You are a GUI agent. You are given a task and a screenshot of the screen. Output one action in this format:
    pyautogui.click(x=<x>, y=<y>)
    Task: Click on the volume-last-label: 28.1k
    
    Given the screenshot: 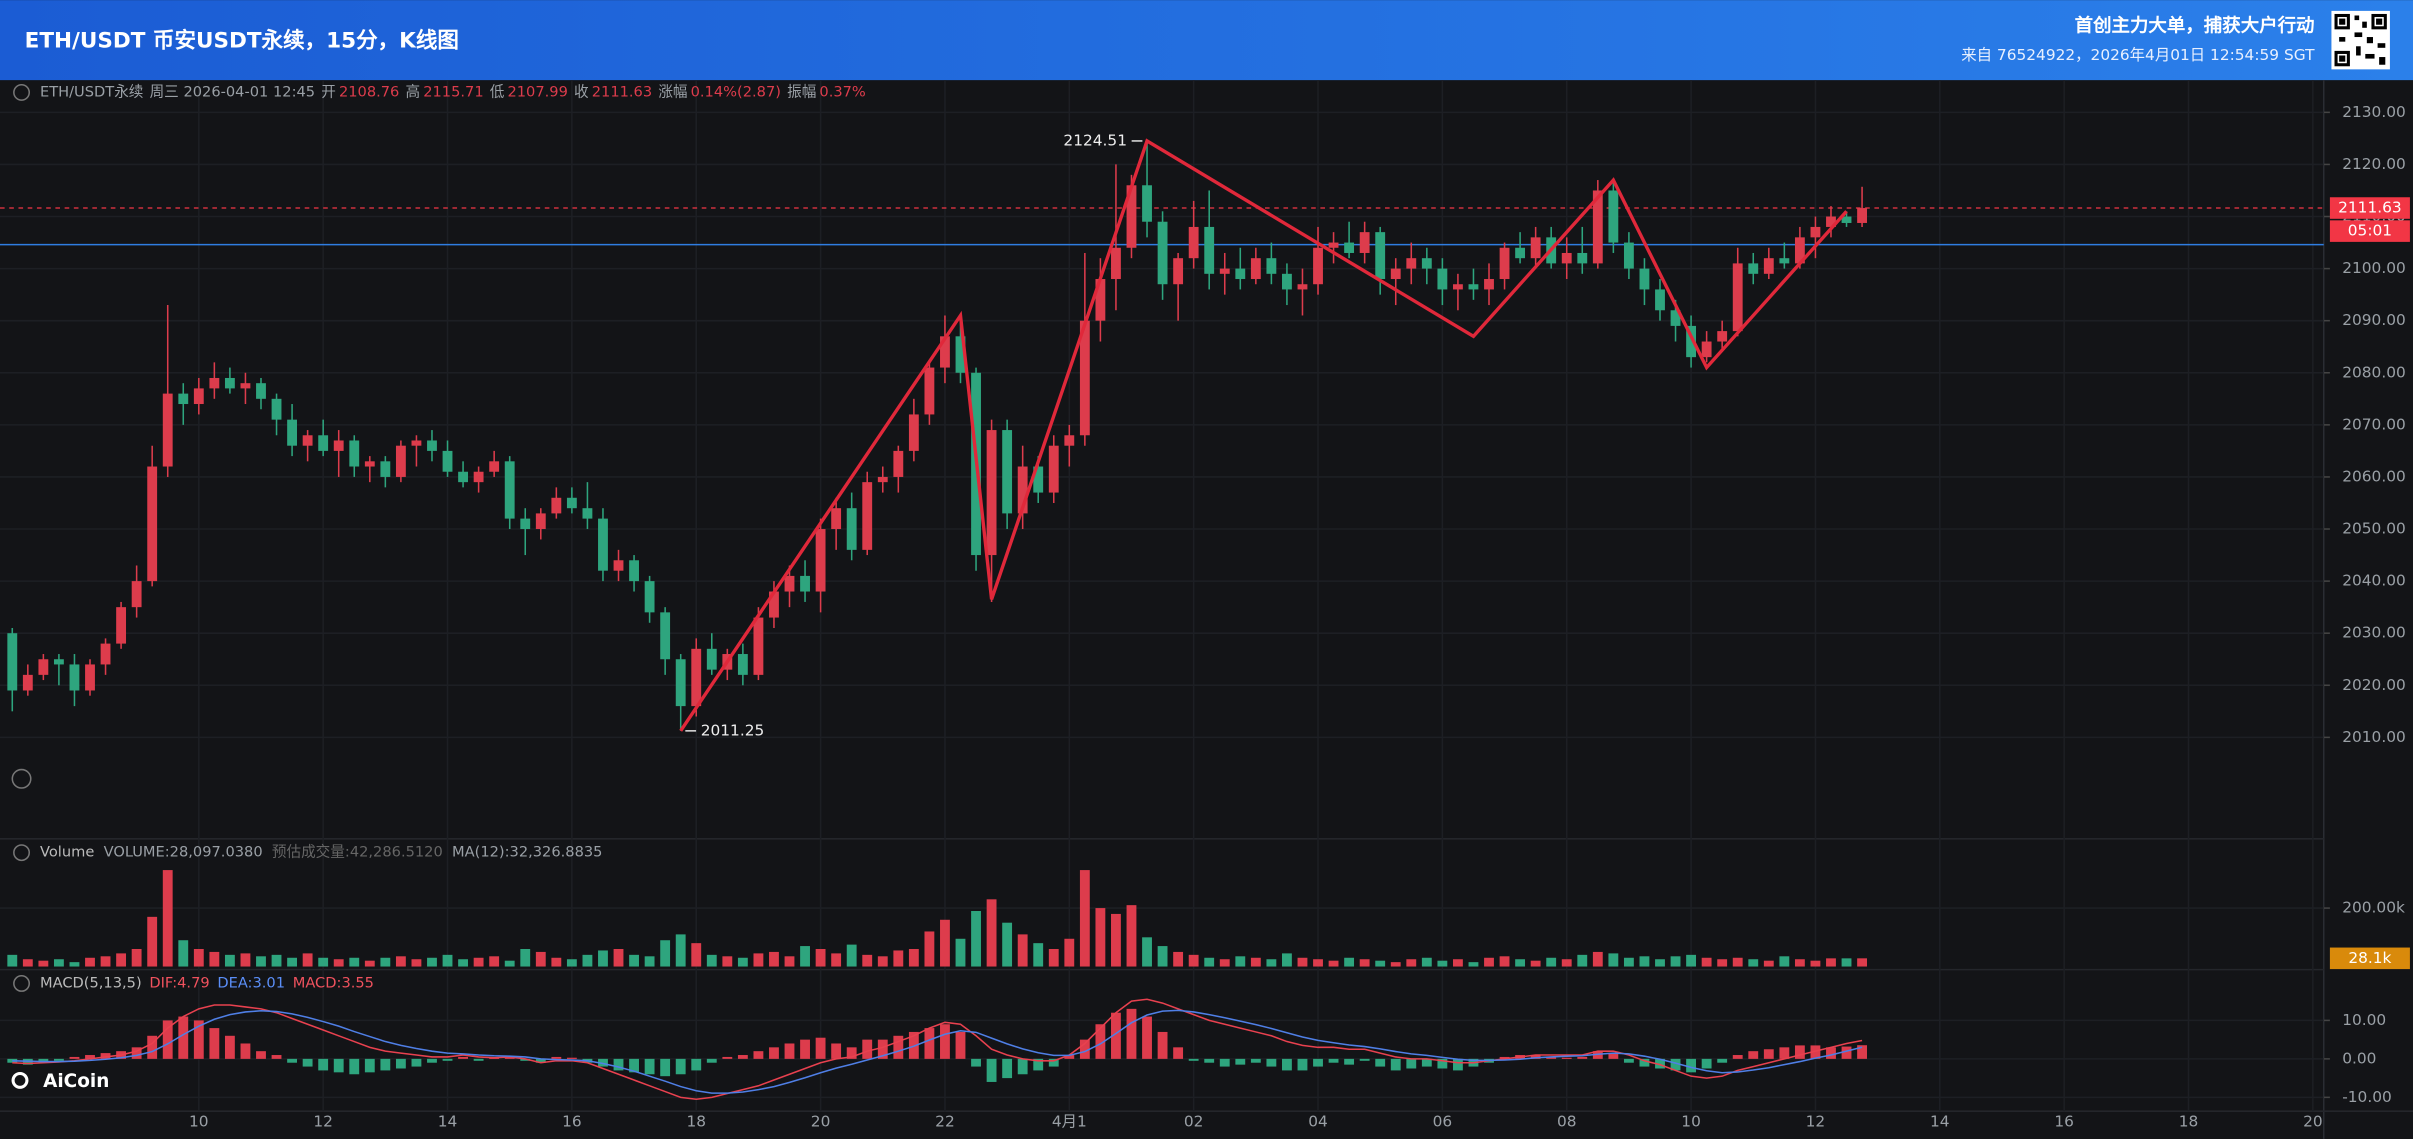 What is the action you would take?
    pyautogui.click(x=2369, y=958)
    